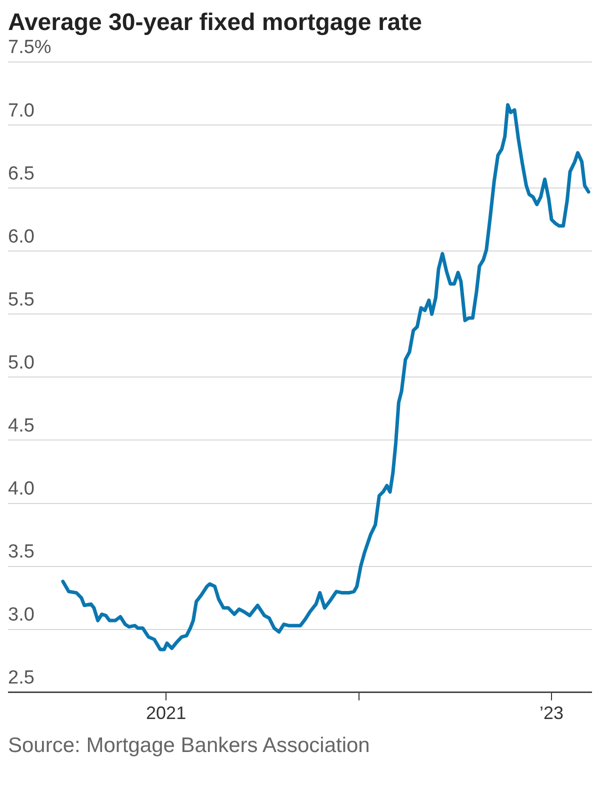  I want to click on y-tick-label: 7.0, so click(21, 111).